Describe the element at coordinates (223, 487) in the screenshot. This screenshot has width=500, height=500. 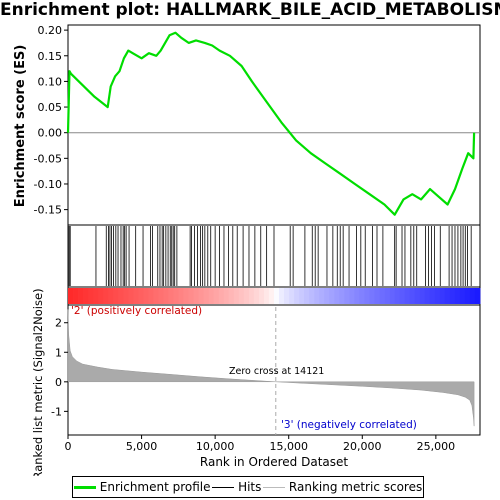
I see `legend-hits-swatch` at that location.